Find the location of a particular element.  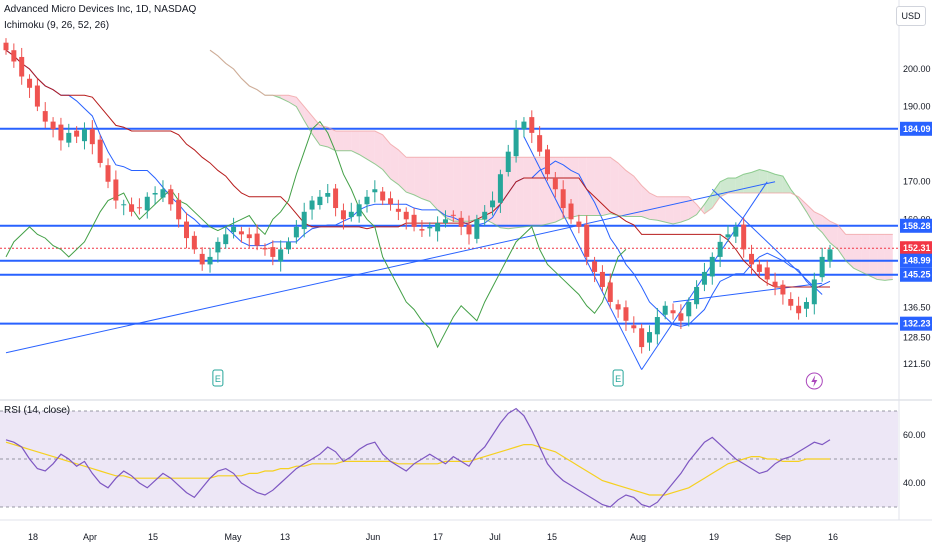

time-tick-label: Aug is located at coordinates (638, 537).